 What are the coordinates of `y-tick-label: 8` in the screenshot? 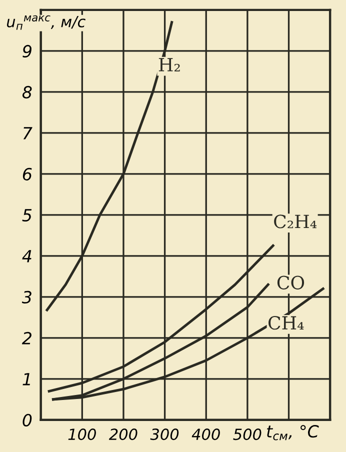 It's located at (27, 92).